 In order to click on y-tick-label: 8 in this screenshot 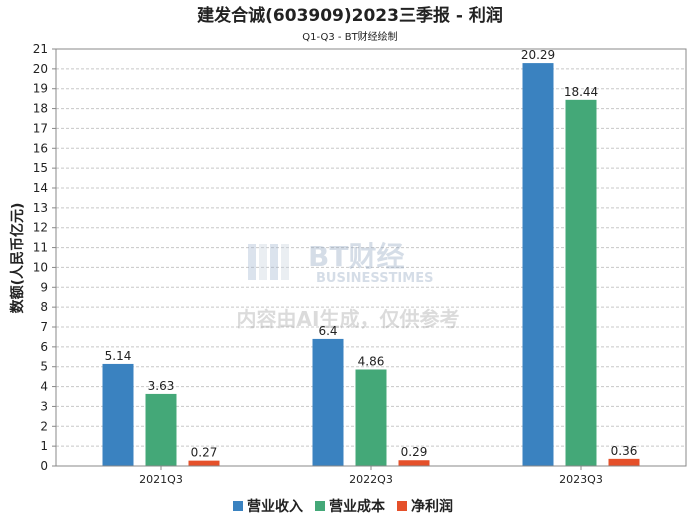, I will do `click(44, 307)`.